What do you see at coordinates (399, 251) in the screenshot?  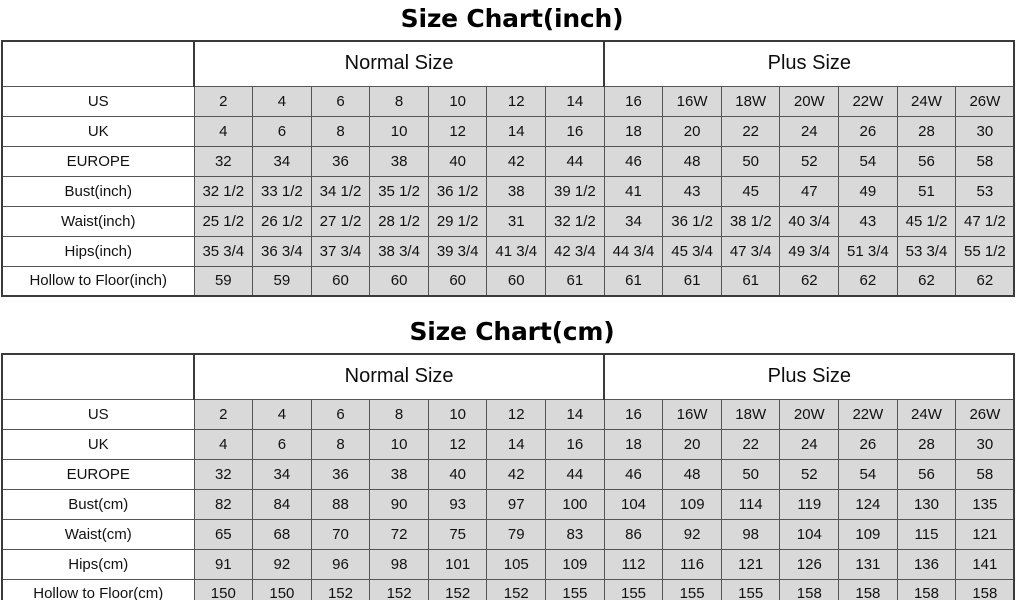 I see `data-cell: 38 3/4` at bounding box center [399, 251].